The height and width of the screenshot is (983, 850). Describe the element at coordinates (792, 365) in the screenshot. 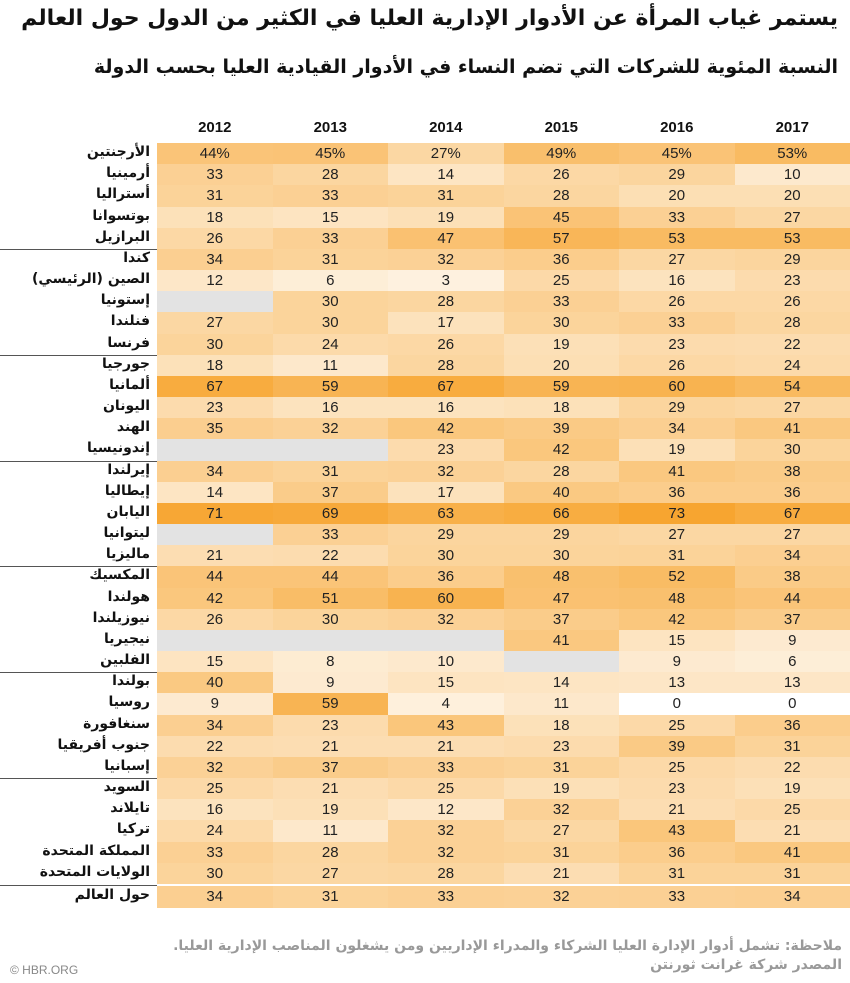

I see `heatmap-cell: 24` at that location.